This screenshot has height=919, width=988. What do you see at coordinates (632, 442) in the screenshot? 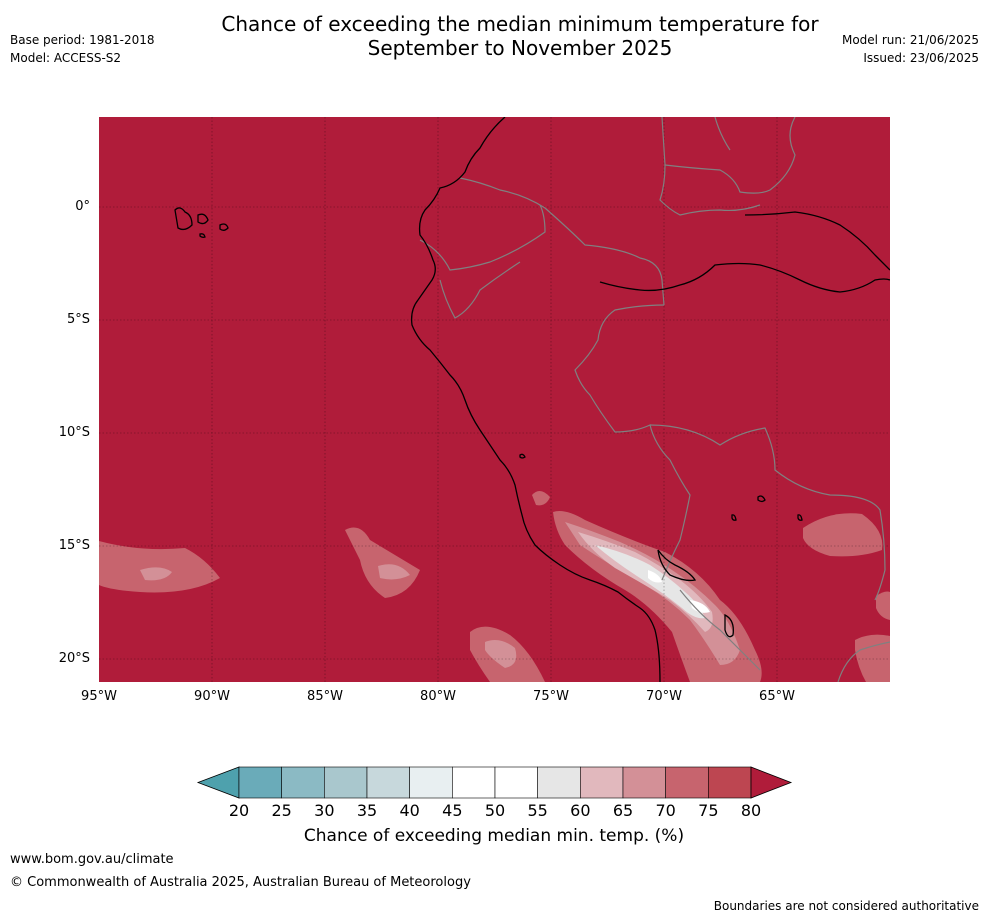
I see `peru-brazil-bolivia-border` at bounding box center [632, 442].